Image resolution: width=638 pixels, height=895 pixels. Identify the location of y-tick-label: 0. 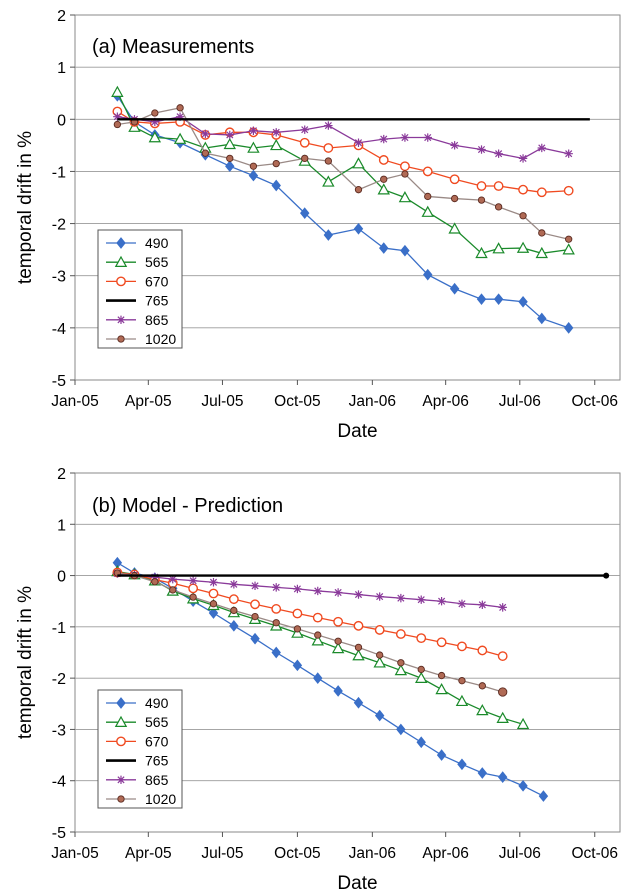
(61, 577).